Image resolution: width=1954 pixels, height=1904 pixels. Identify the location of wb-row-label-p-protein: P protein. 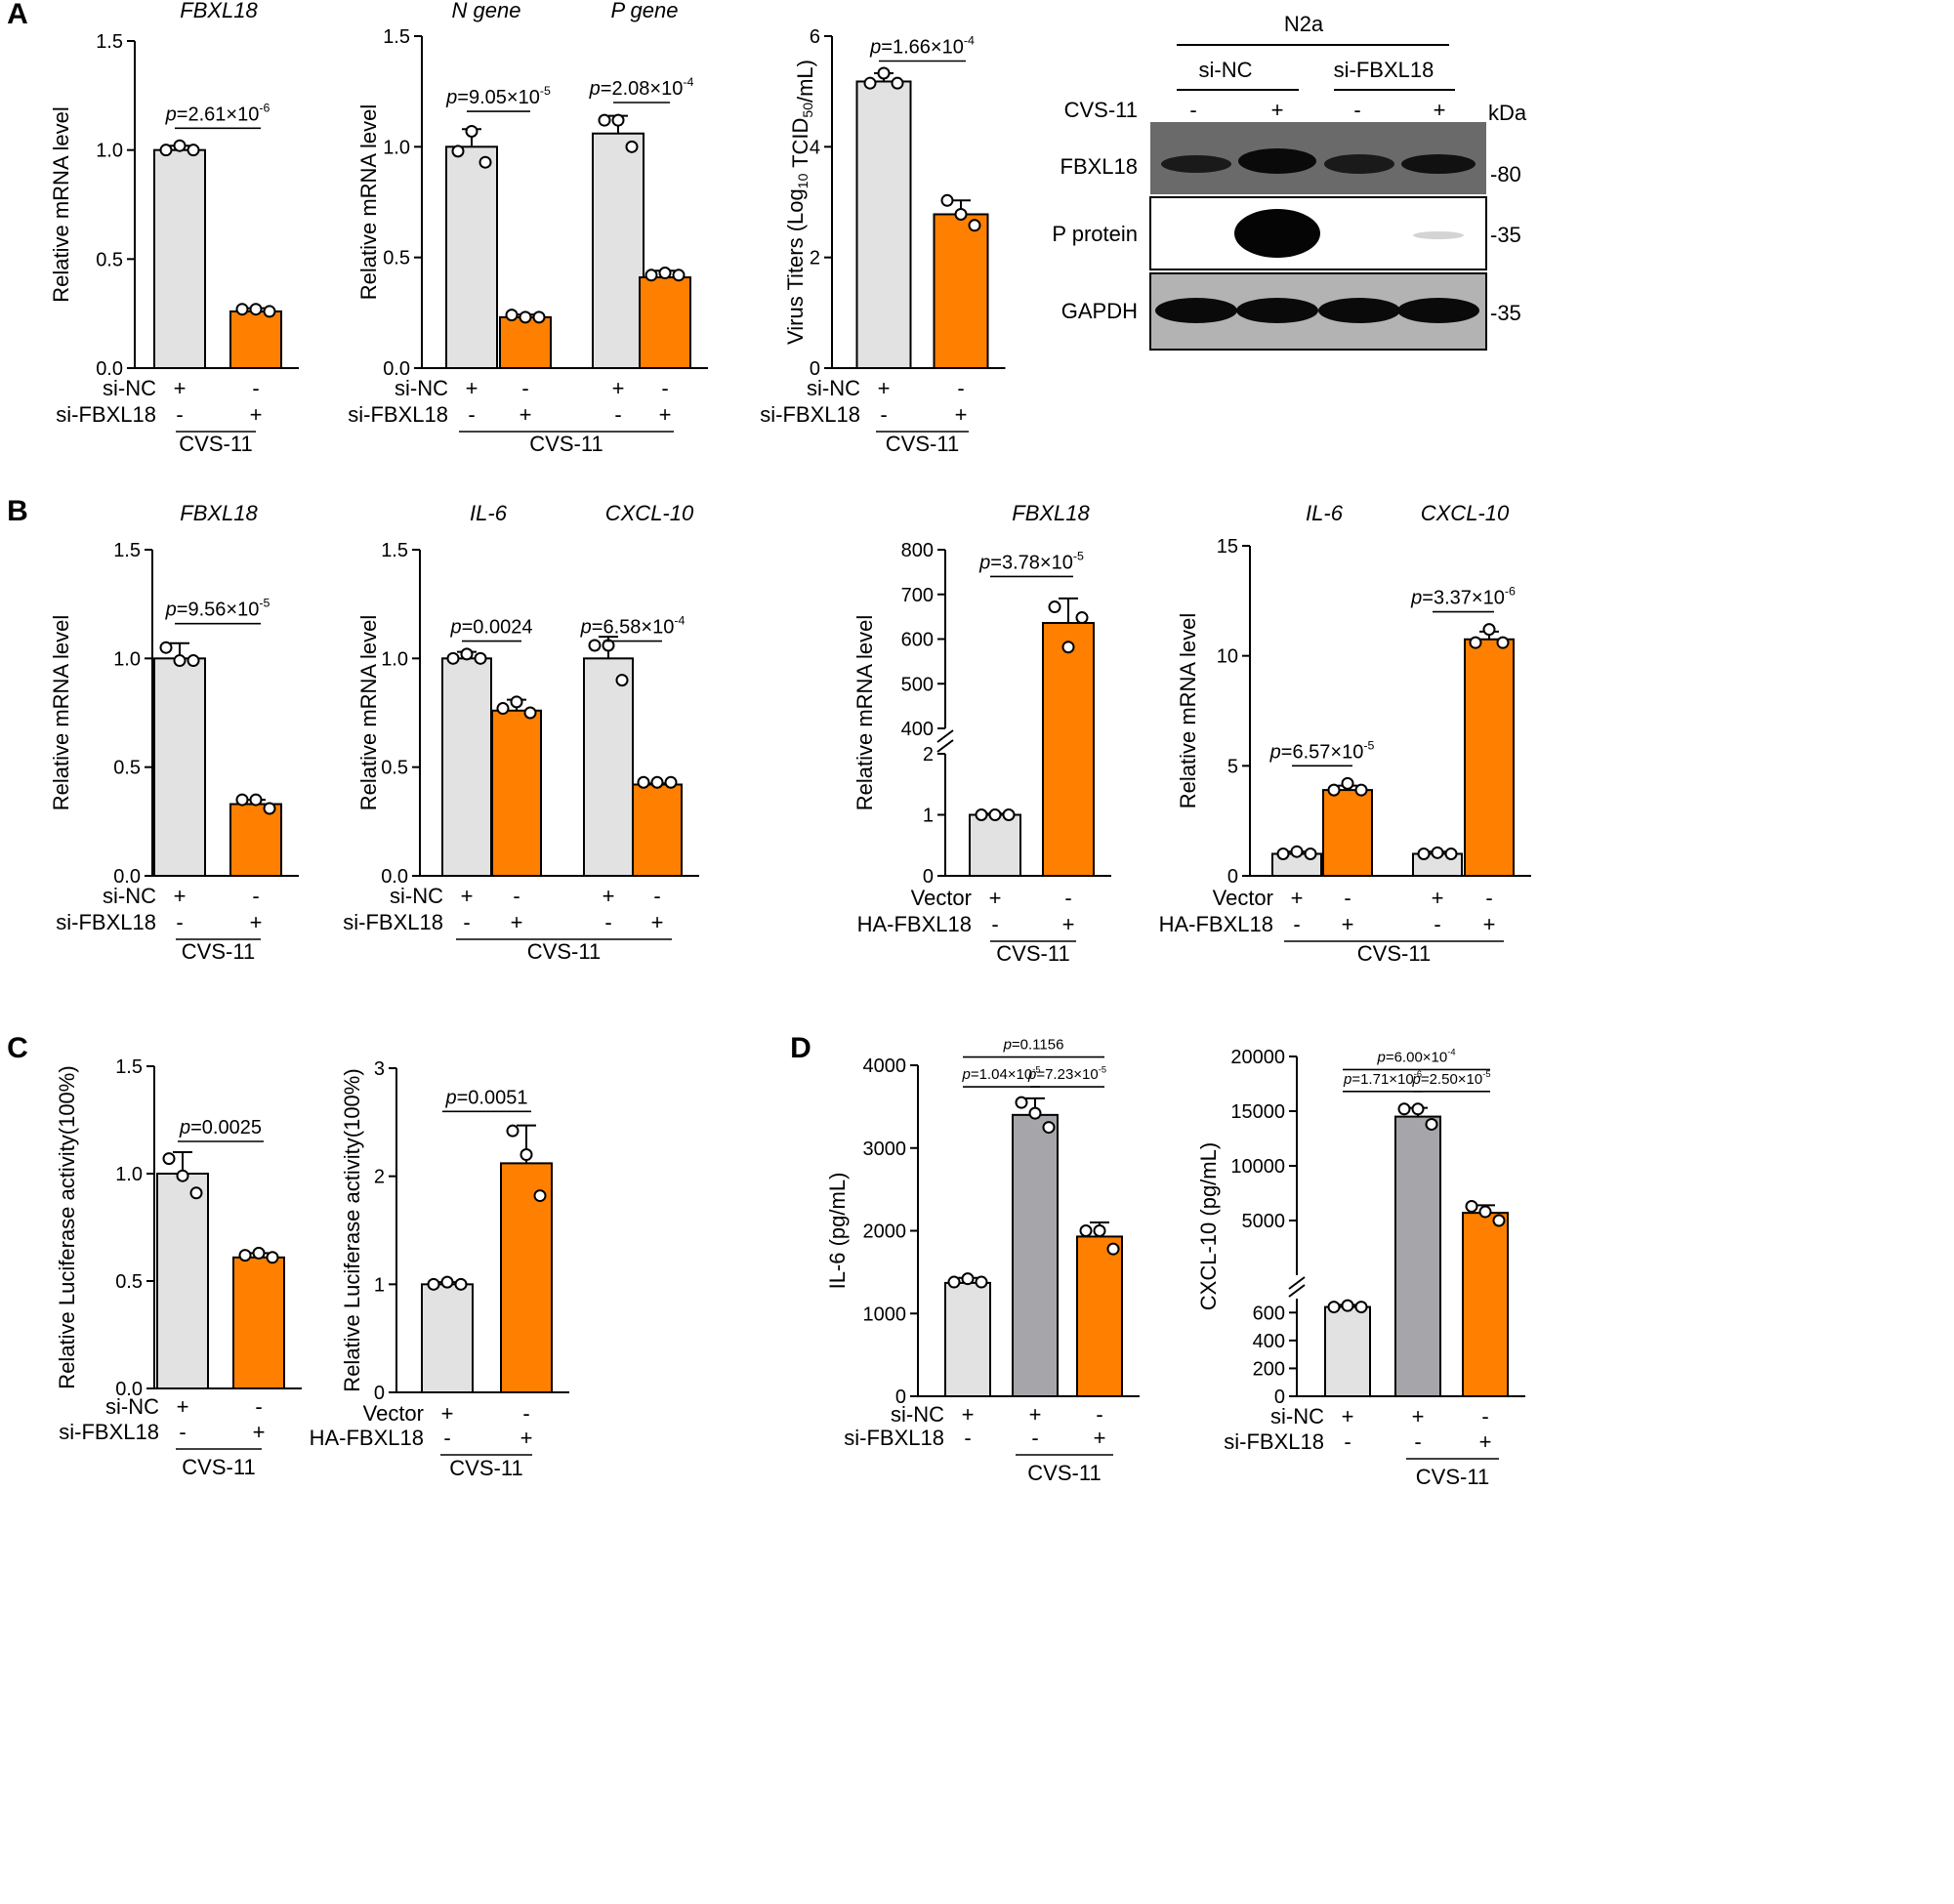
(1095, 234).